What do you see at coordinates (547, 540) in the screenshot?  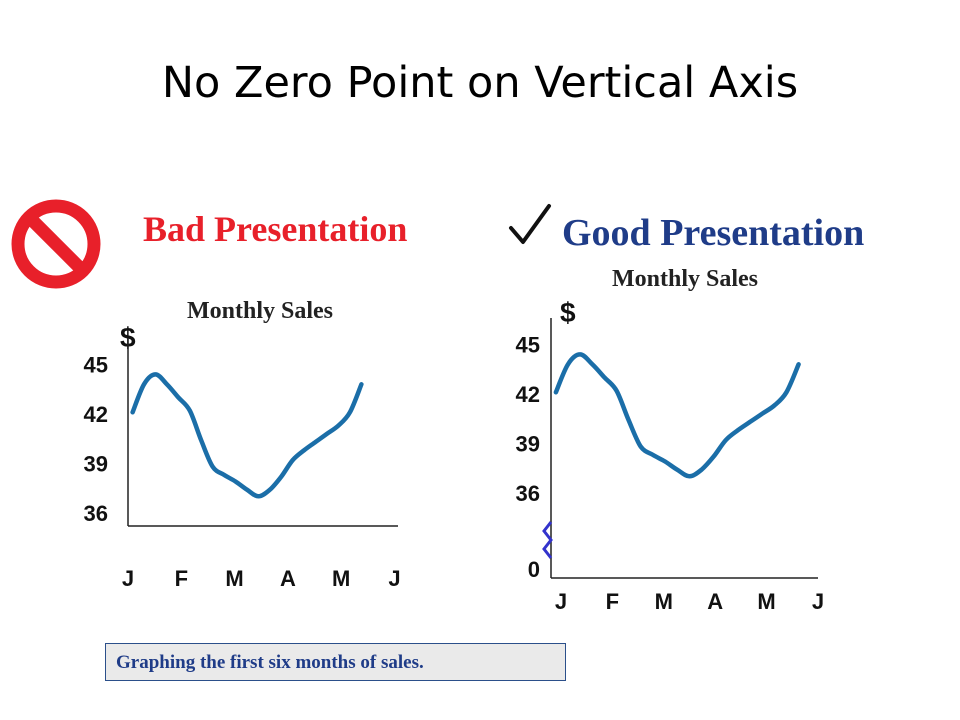 I see `axis-break-icon` at bounding box center [547, 540].